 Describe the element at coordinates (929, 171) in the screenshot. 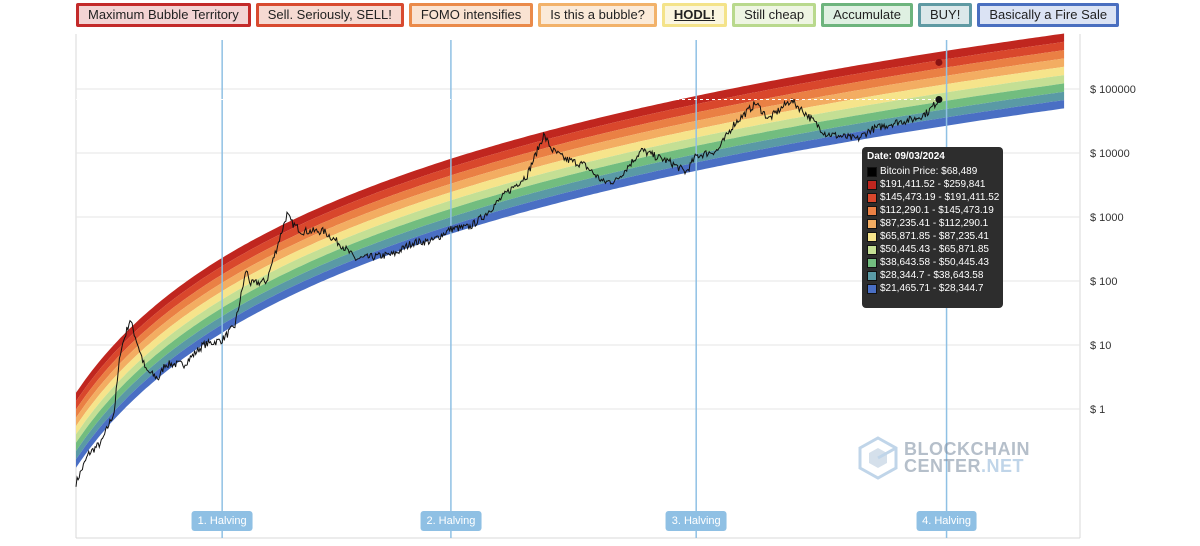

I see `tooltip-row-label: Bitcoin Price: $68,489` at that location.